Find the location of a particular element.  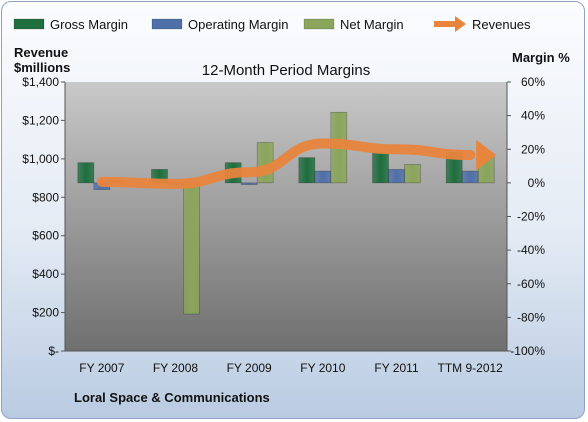

chart-title: 12-Month Period Margins is located at coordinates (286, 70).